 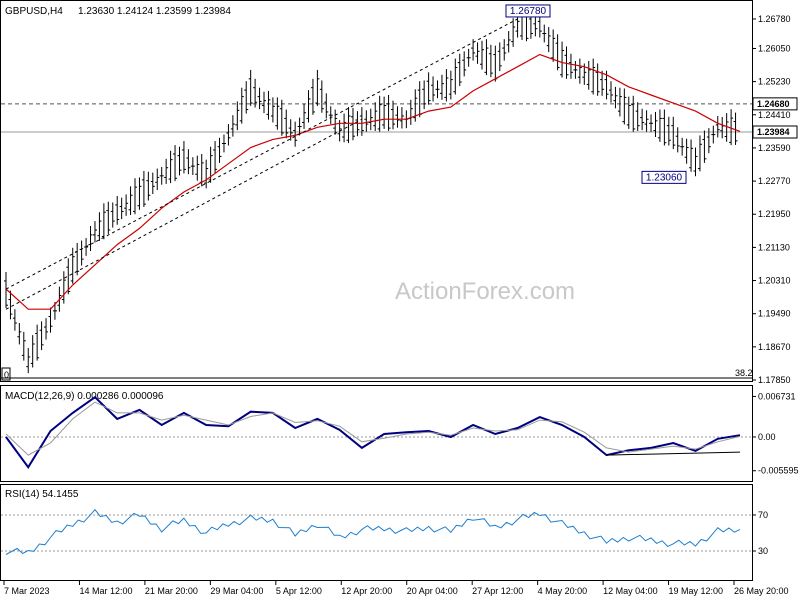 I want to click on x-tick-label: 27 Apr 12:00, so click(x=497, y=591).